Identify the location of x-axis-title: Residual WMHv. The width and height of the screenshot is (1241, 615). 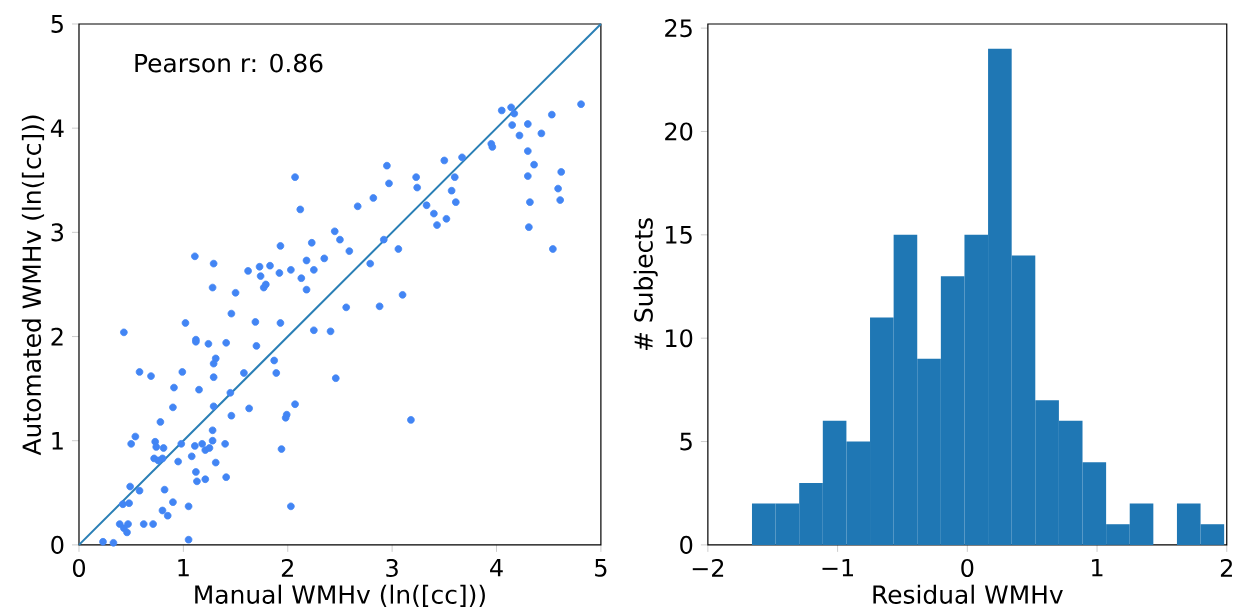
(968, 594).